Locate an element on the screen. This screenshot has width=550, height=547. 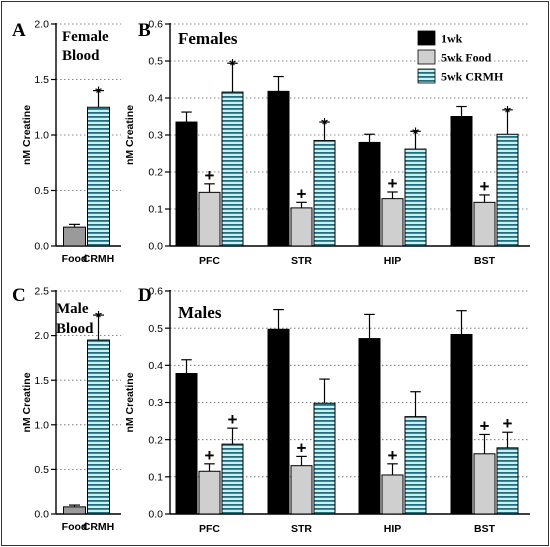
legend-label: 1wk is located at coordinates (452, 39).